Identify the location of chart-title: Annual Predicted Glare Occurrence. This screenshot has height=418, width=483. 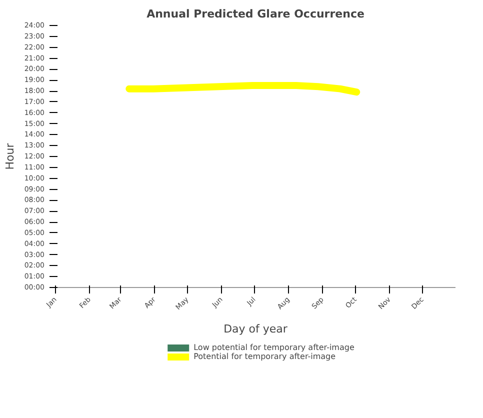
(255, 14).